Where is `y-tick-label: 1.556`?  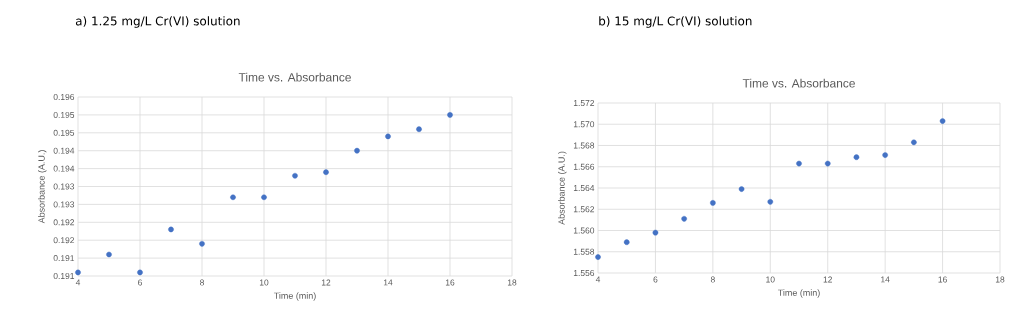 y-tick-label: 1.556 is located at coordinates (584, 273).